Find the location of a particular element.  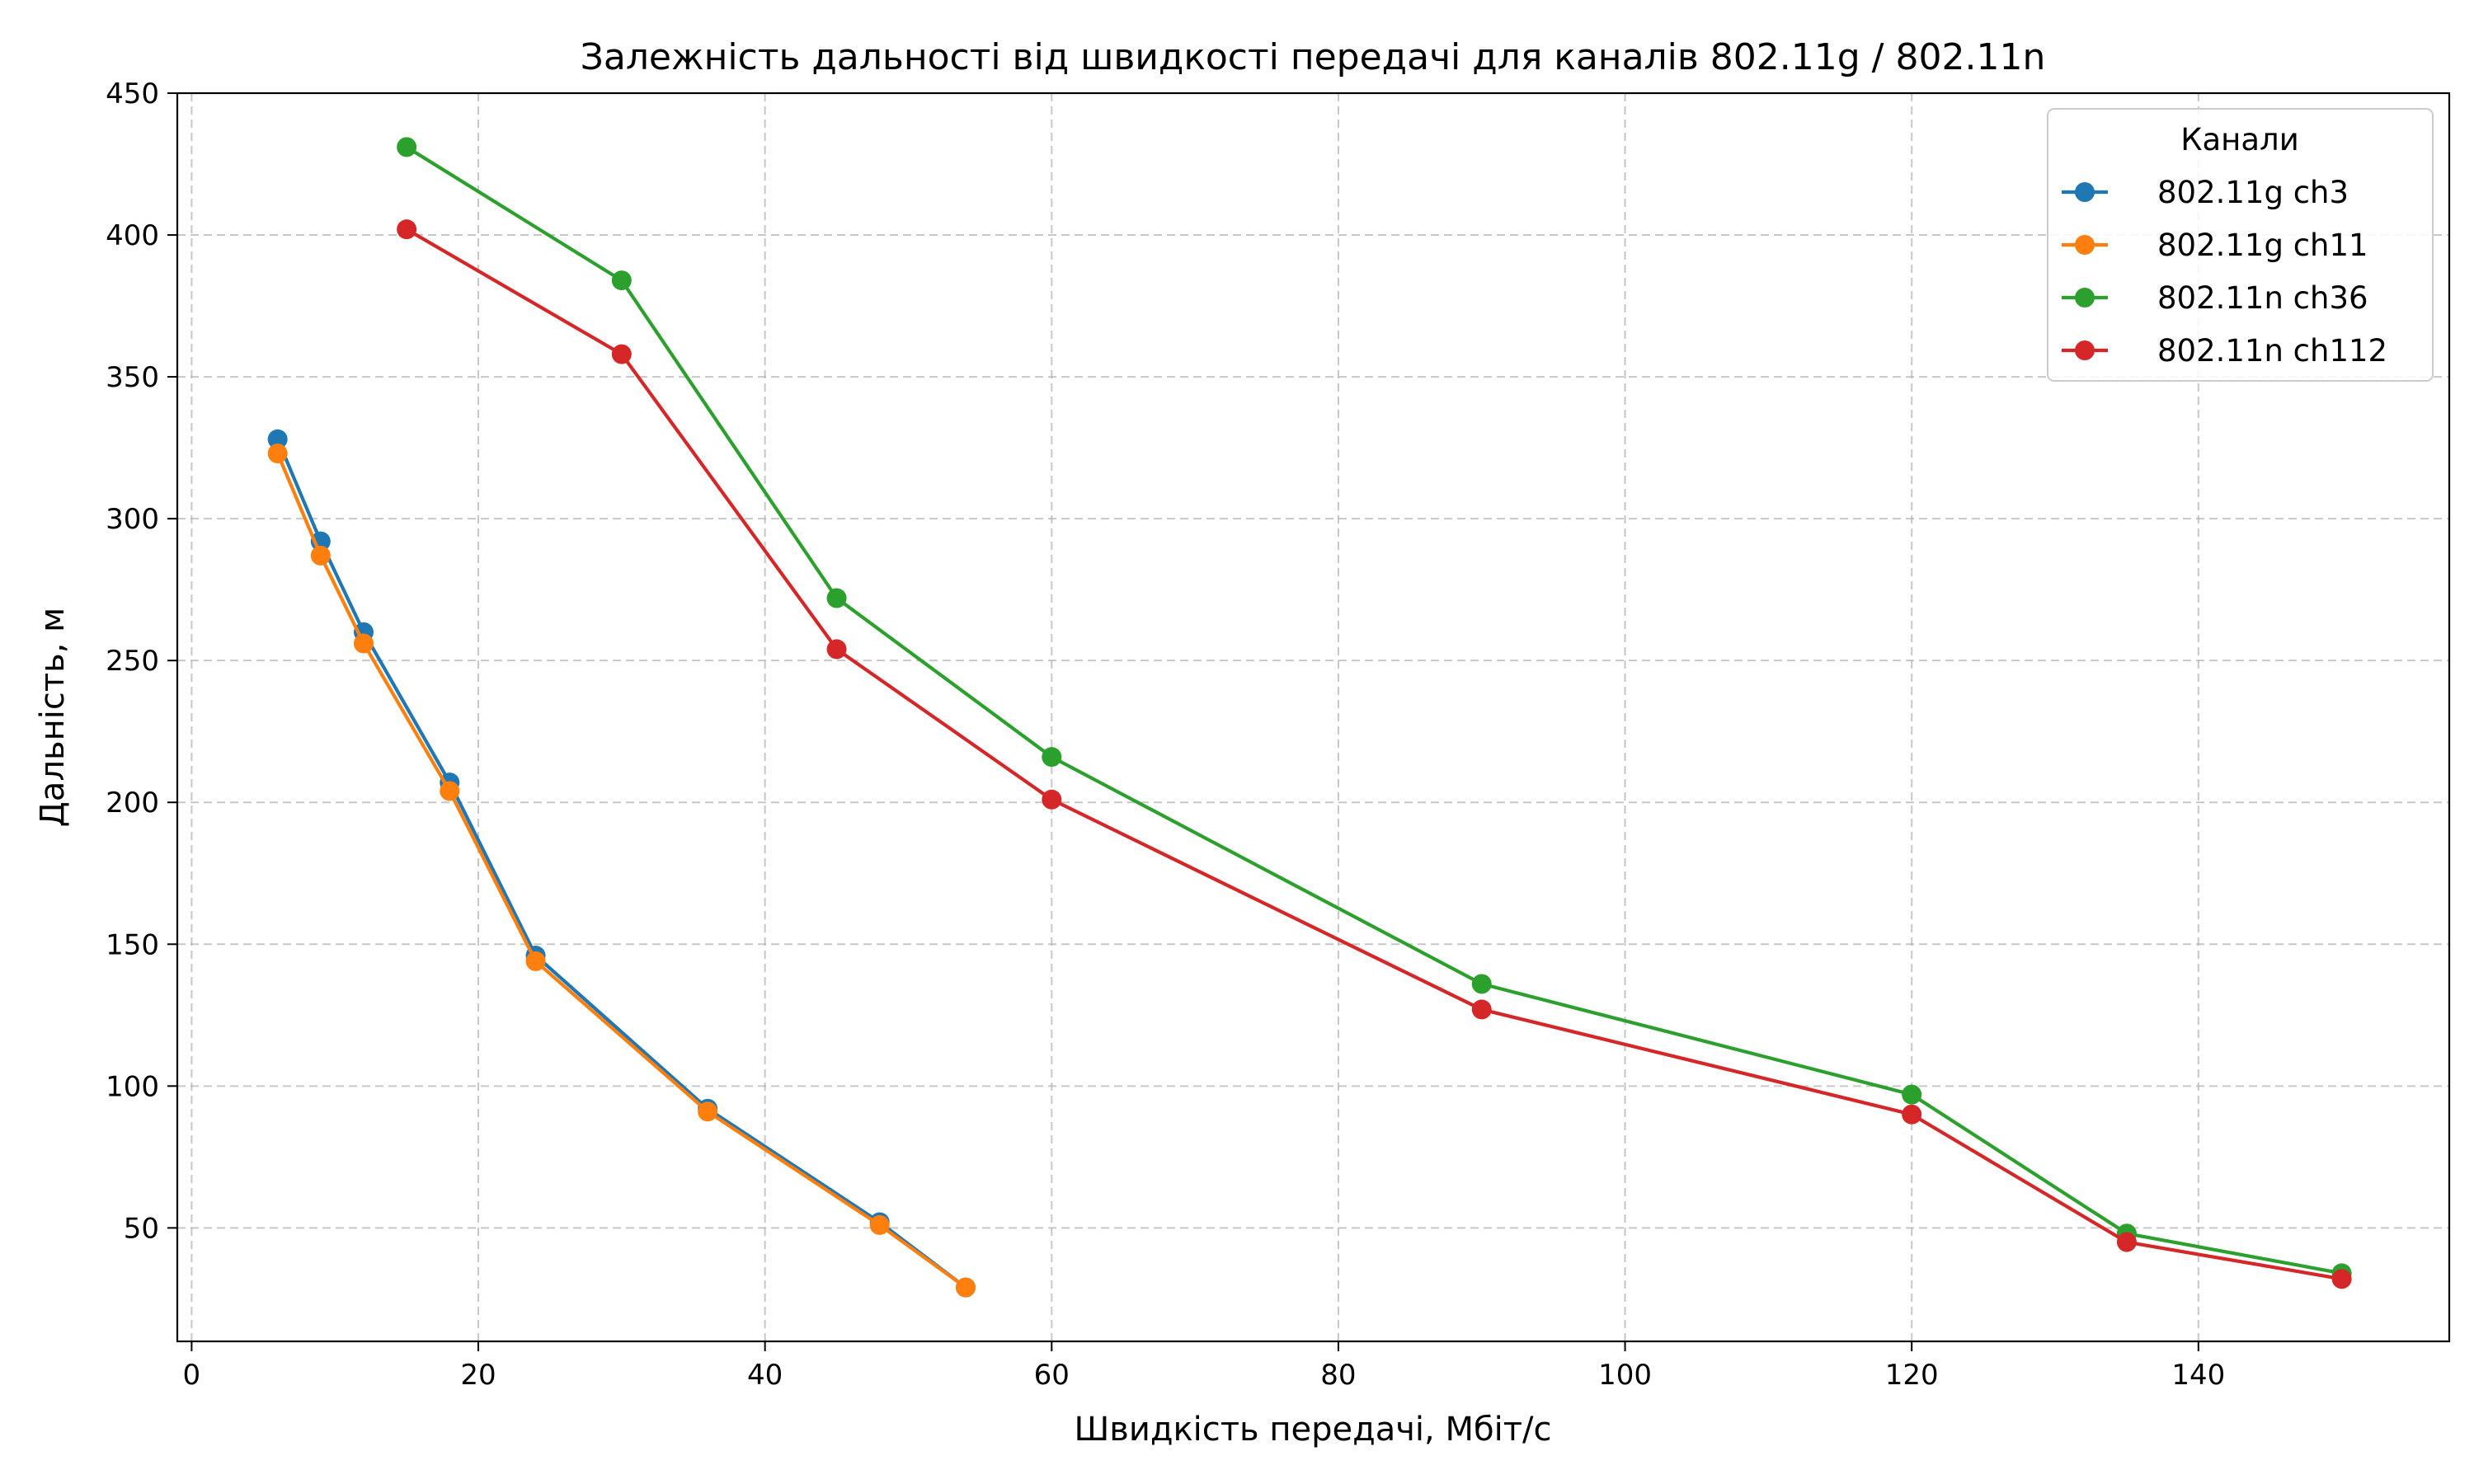

legend-item: 802.11n ch112 is located at coordinates (2224, 351).